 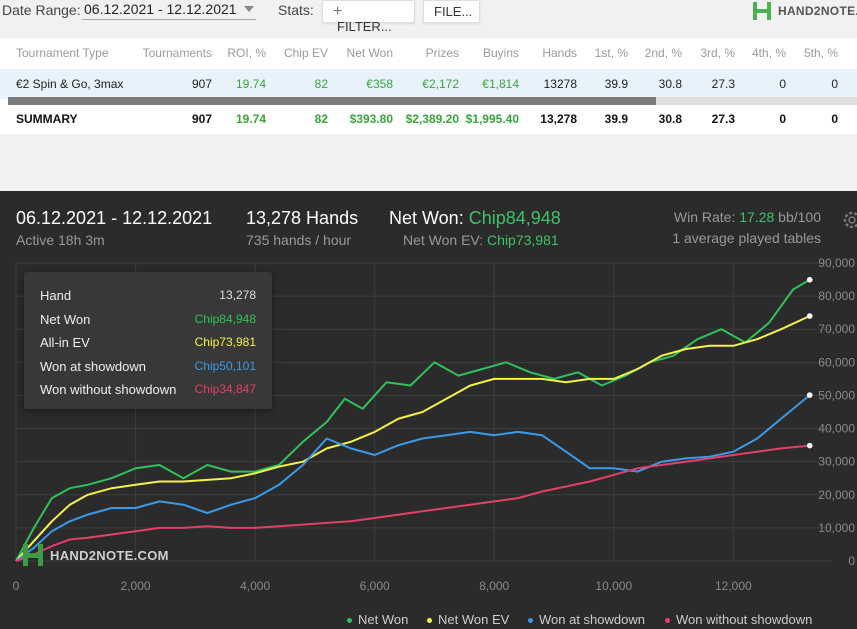 What do you see at coordinates (246, 53) in the screenshot?
I see `cell-roi: ROI, %` at bounding box center [246, 53].